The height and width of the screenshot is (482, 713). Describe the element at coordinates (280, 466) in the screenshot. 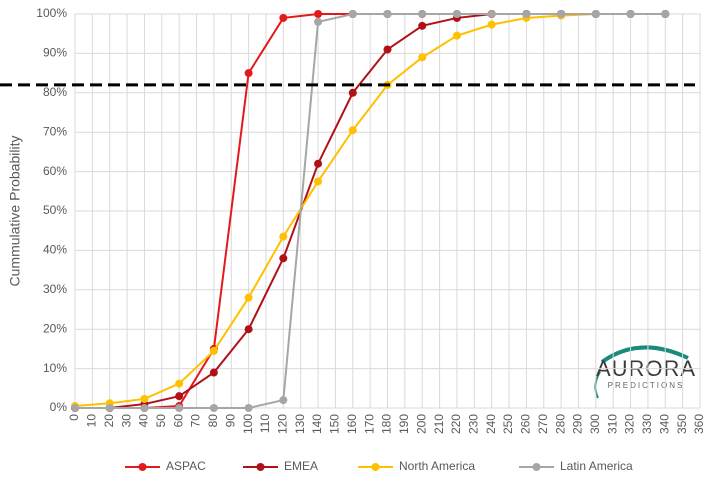

I see `legend-item: EMEA` at that location.